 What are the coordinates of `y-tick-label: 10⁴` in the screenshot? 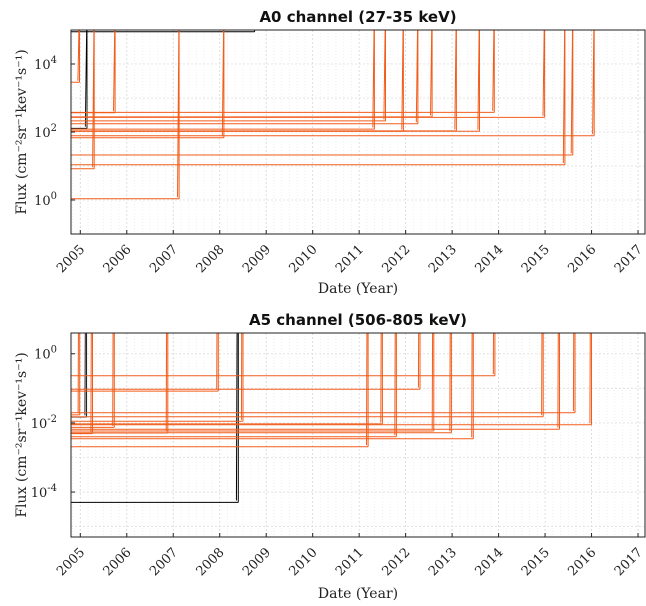 It's located at (45, 64).